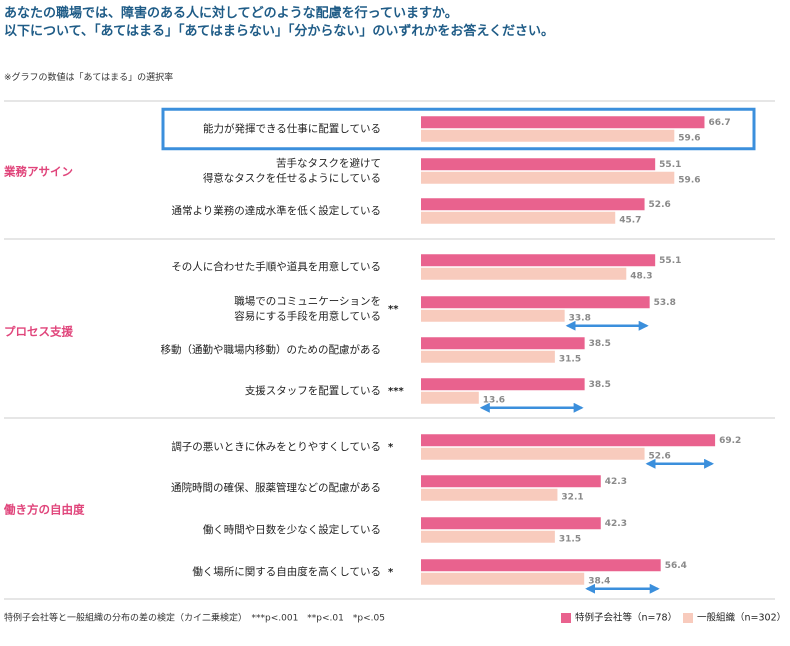 The width and height of the screenshot is (790, 646). I want to click on data-label-general-organization: 38.4, so click(599, 581).